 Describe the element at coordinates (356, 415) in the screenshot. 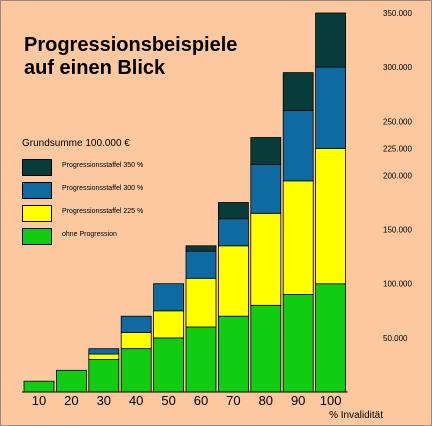

I see `x-axis-label: % Invalidität` at that location.